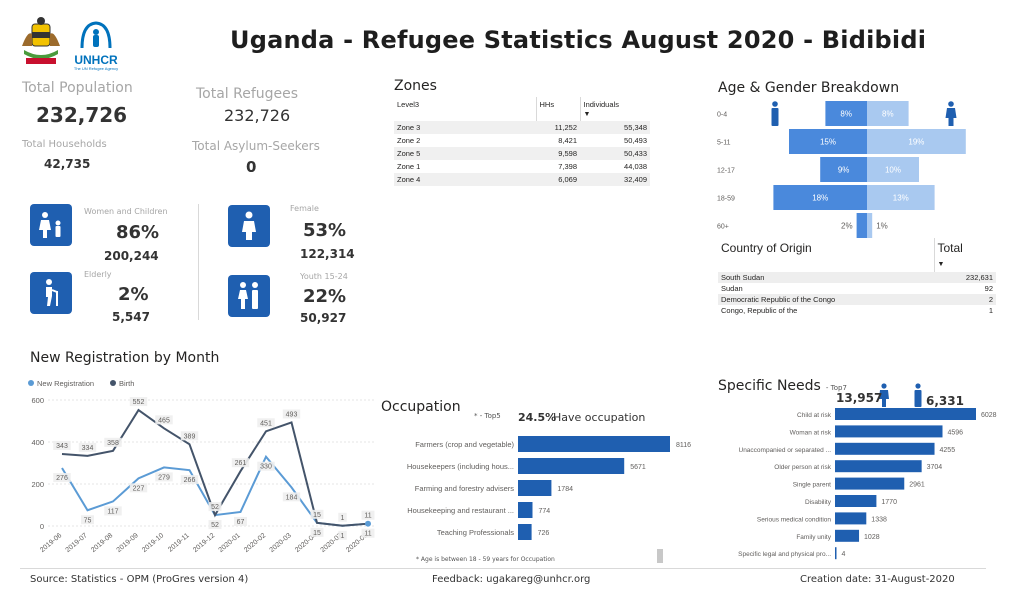  Describe the element at coordinates (826, 299) in the screenshot. I see `coo-country: Democratic Republic of the Congo` at that location.